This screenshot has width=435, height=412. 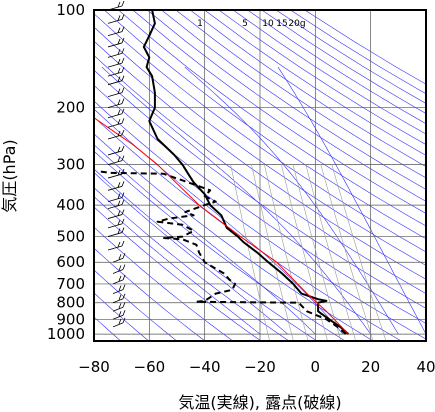 What do you see at coordinates (70, 303) in the screenshot?
I see `y-tick-label: 800` at bounding box center [70, 303].